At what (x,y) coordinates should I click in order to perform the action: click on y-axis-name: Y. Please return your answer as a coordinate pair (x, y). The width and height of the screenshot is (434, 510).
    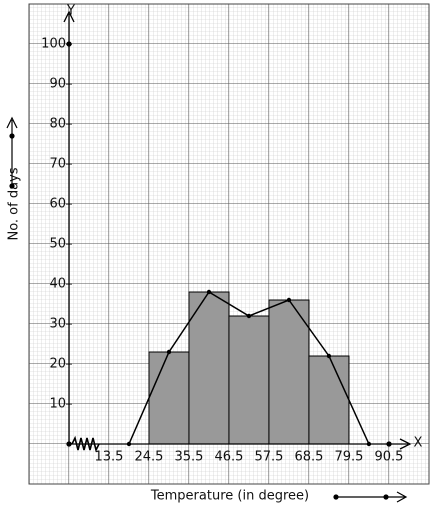
    Looking at the image, I should click on (70, 11).